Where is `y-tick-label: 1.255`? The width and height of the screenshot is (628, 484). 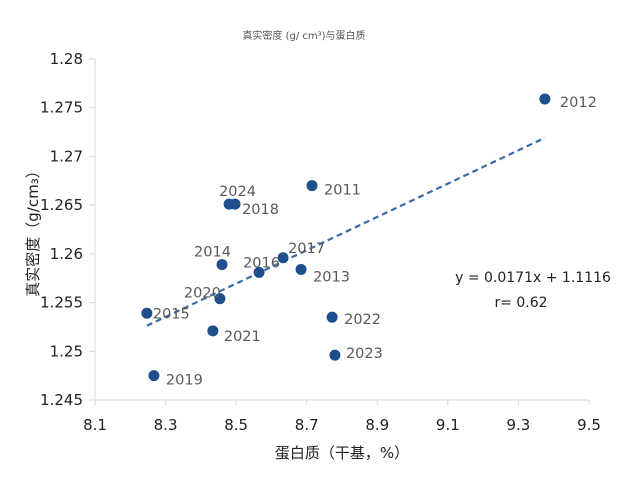
y-tick-label: 1.255 is located at coordinates (61, 303).